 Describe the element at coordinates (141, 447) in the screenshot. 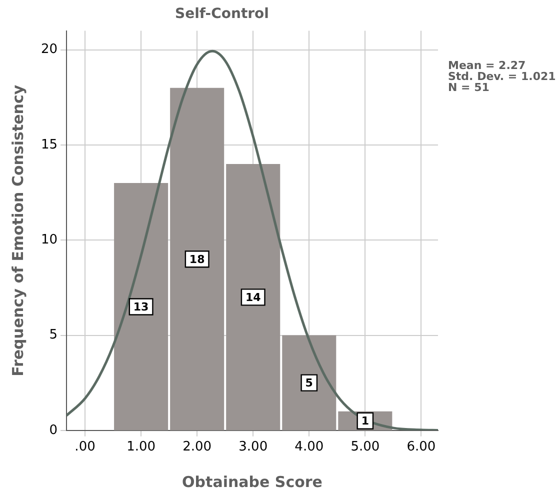

I see `x-tick-label: 1.00` at that location.